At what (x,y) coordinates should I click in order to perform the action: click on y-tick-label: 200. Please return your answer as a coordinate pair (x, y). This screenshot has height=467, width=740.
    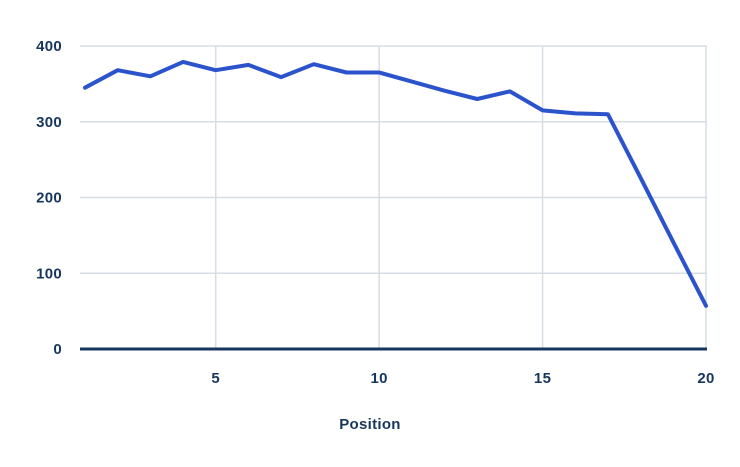
    Looking at the image, I should click on (49, 198).